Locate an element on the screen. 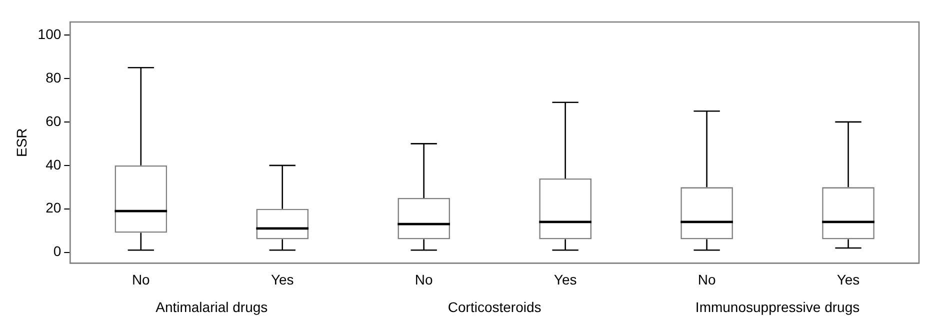  y-tick-label: 0 is located at coordinates (57, 251).